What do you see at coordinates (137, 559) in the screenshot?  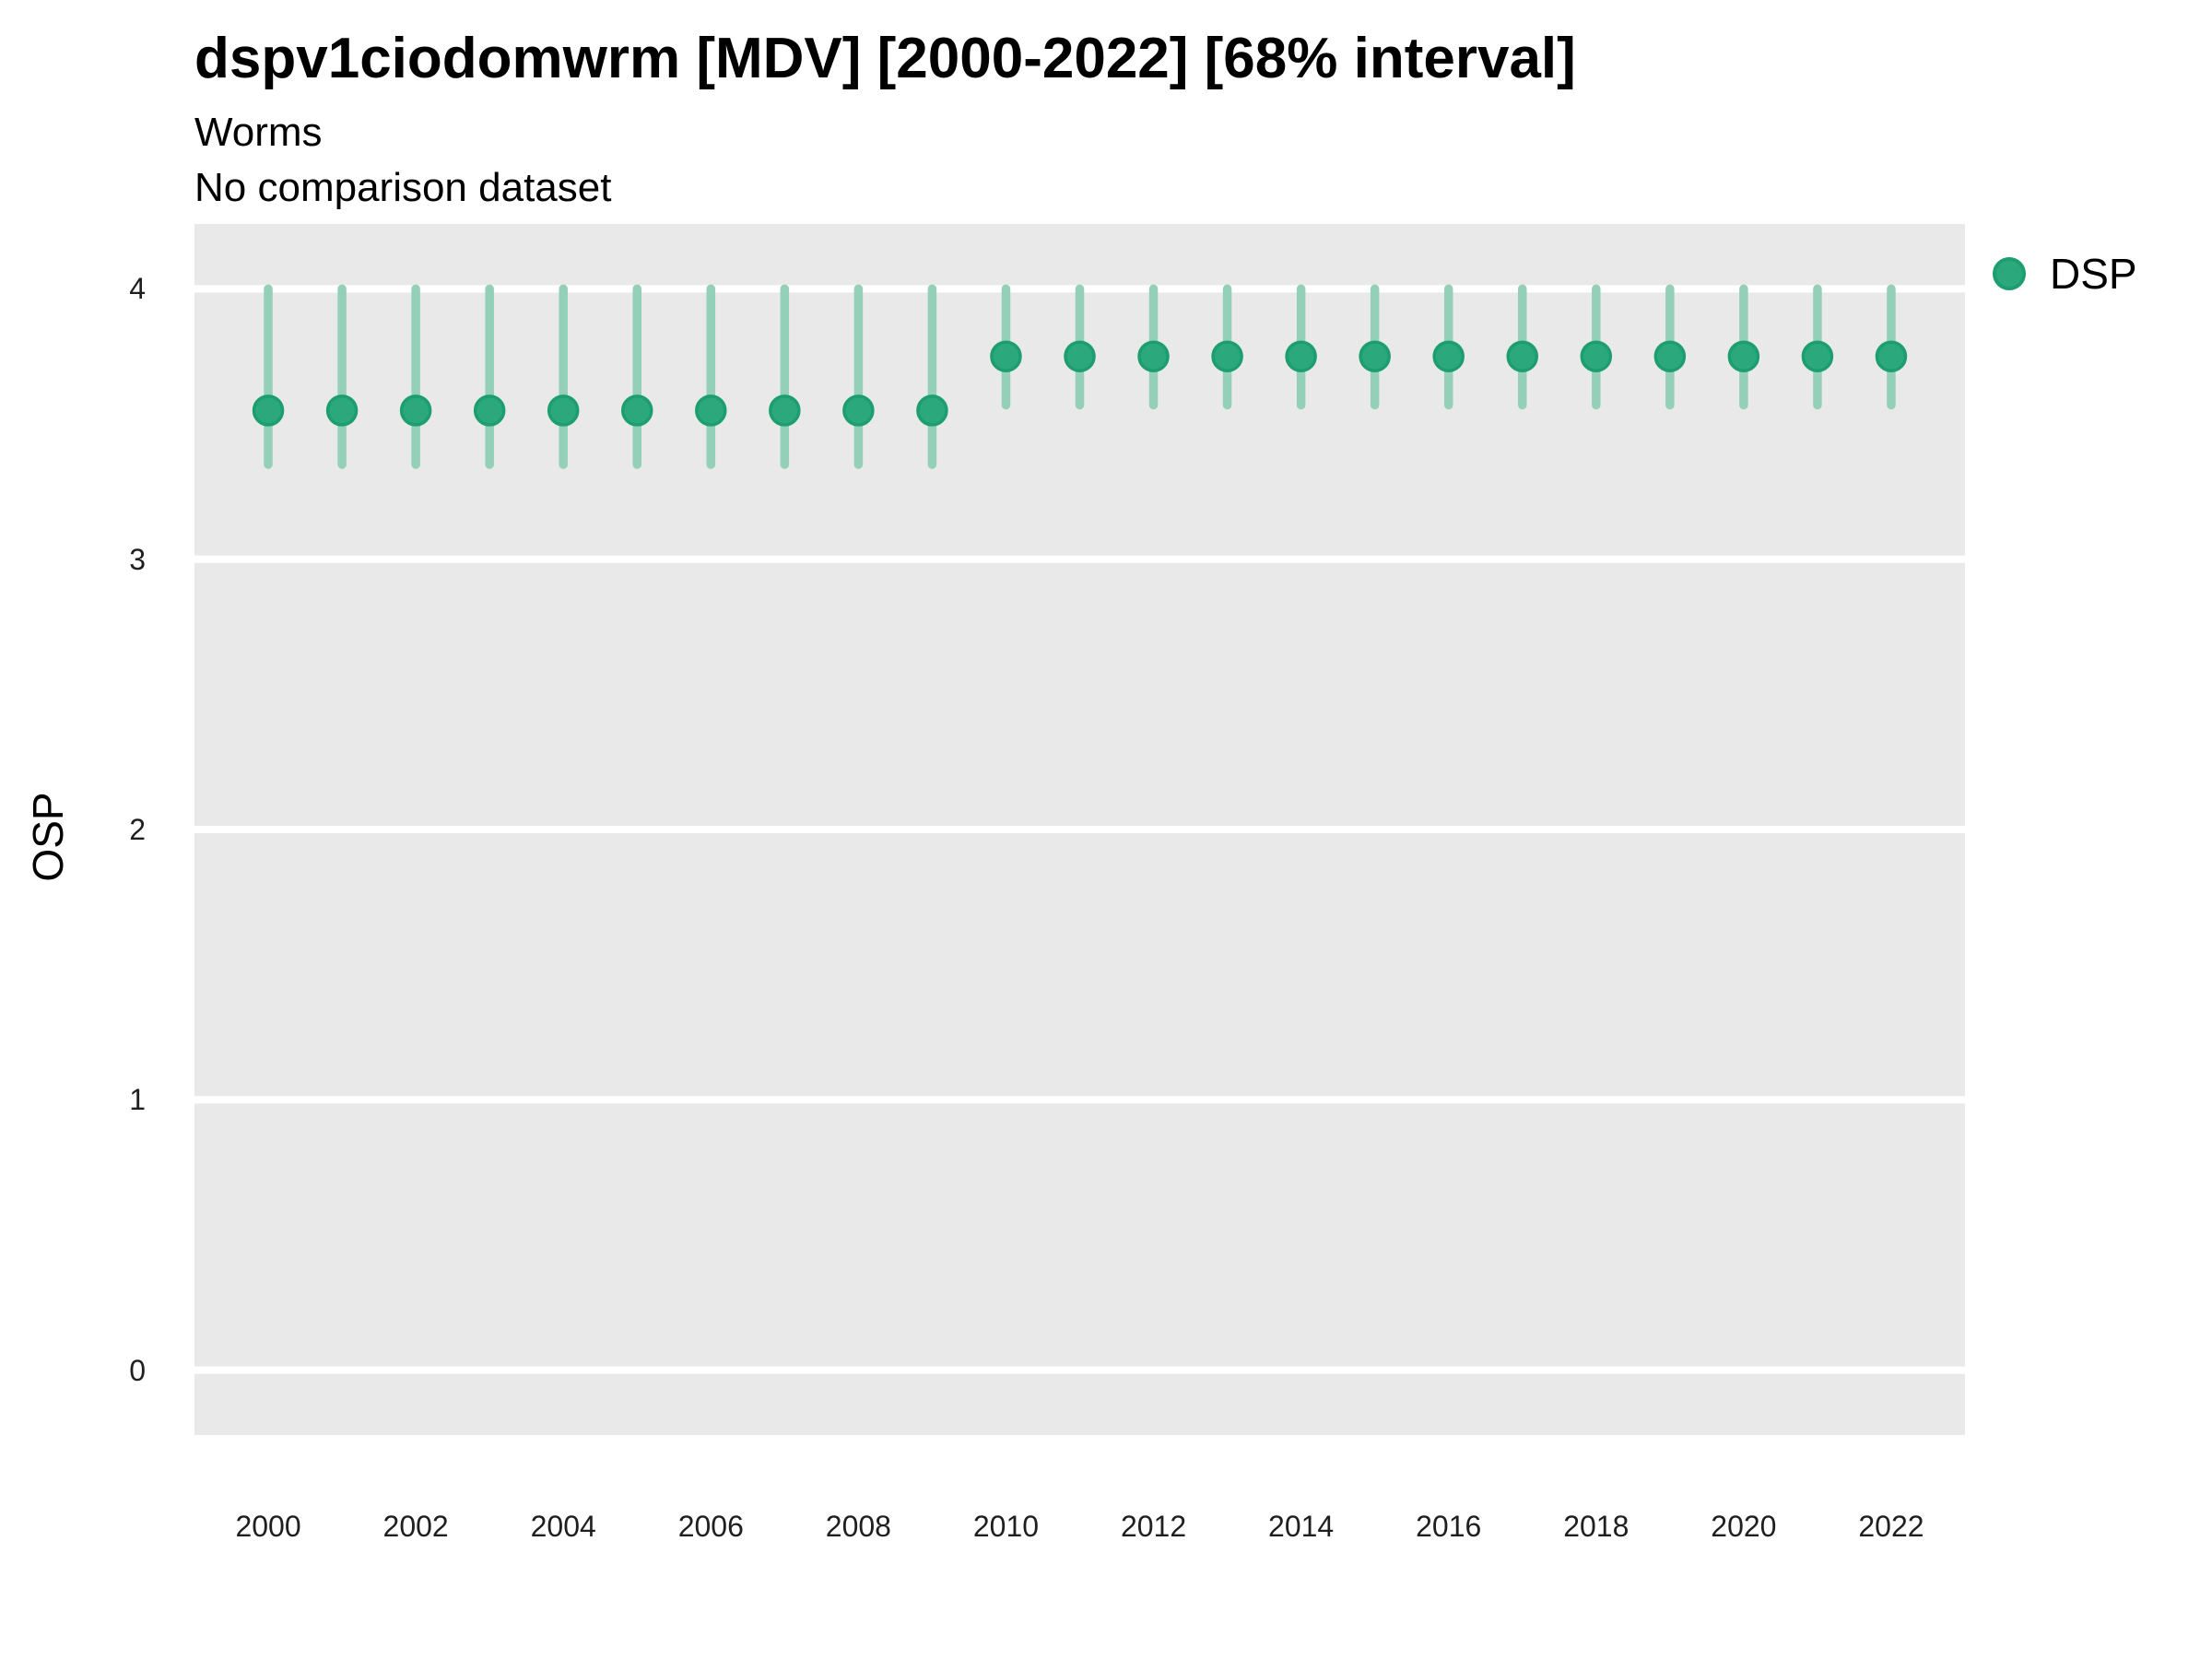 I see `y-tick-label-3: 3` at bounding box center [137, 559].